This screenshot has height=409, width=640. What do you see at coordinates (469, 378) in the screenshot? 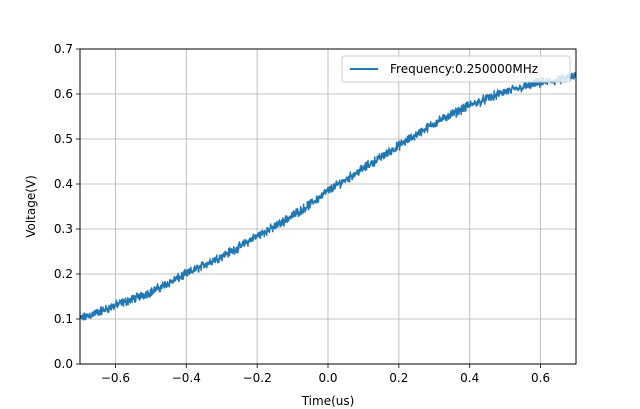
I see `x-tick-label: 0.4` at bounding box center [469, 378].